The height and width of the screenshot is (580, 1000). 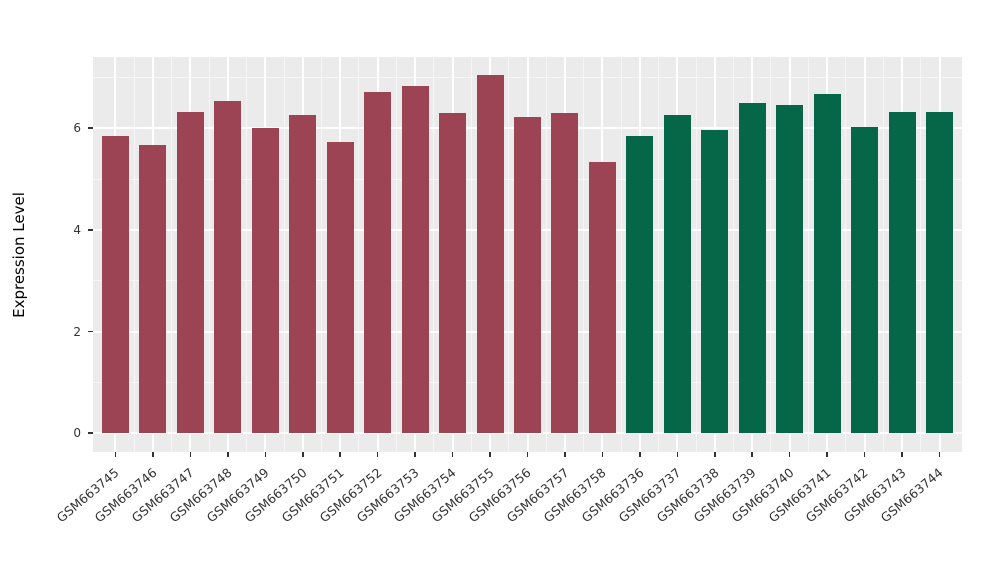 I want to click on bar-GSM663749, so click(x=265, y=281).